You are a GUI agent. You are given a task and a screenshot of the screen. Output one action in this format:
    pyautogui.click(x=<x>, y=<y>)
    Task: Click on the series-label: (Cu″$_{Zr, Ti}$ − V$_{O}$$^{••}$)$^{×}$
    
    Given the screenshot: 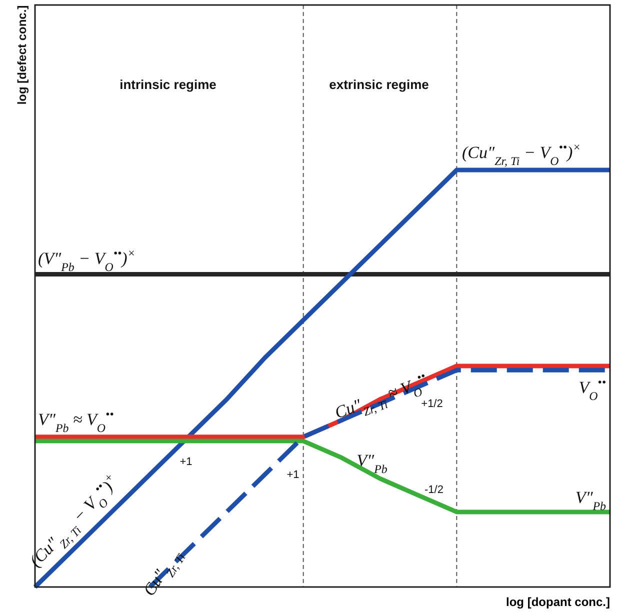 What is the action you would take?
    pyautogui.click(x=521, y=154)
    